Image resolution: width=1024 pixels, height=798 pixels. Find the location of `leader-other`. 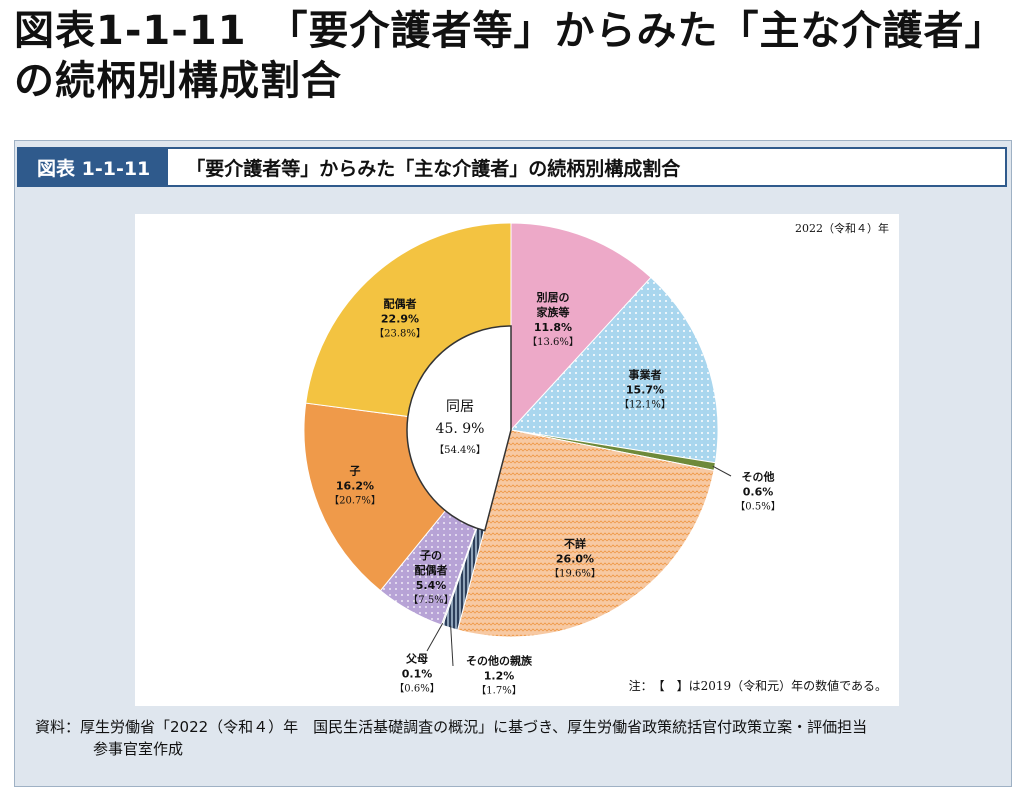

leader-other is located at coordinates (722, 471).